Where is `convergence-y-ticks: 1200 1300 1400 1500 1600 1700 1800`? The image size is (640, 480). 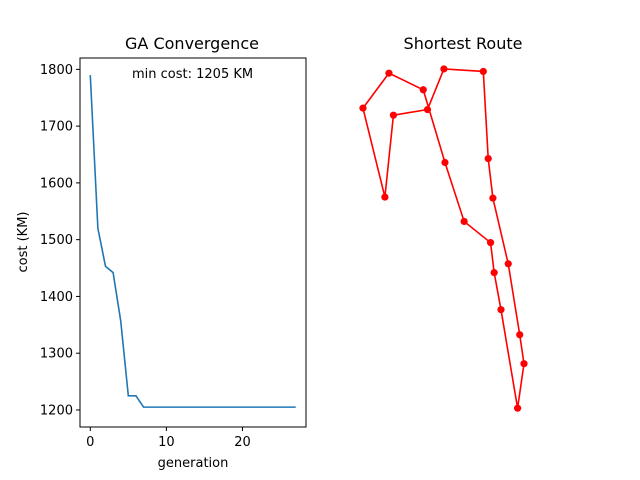
convergence-y-ticks: 1200 1300 1400 1500 1600 1700 1800 is located at coordinates (60, 240).